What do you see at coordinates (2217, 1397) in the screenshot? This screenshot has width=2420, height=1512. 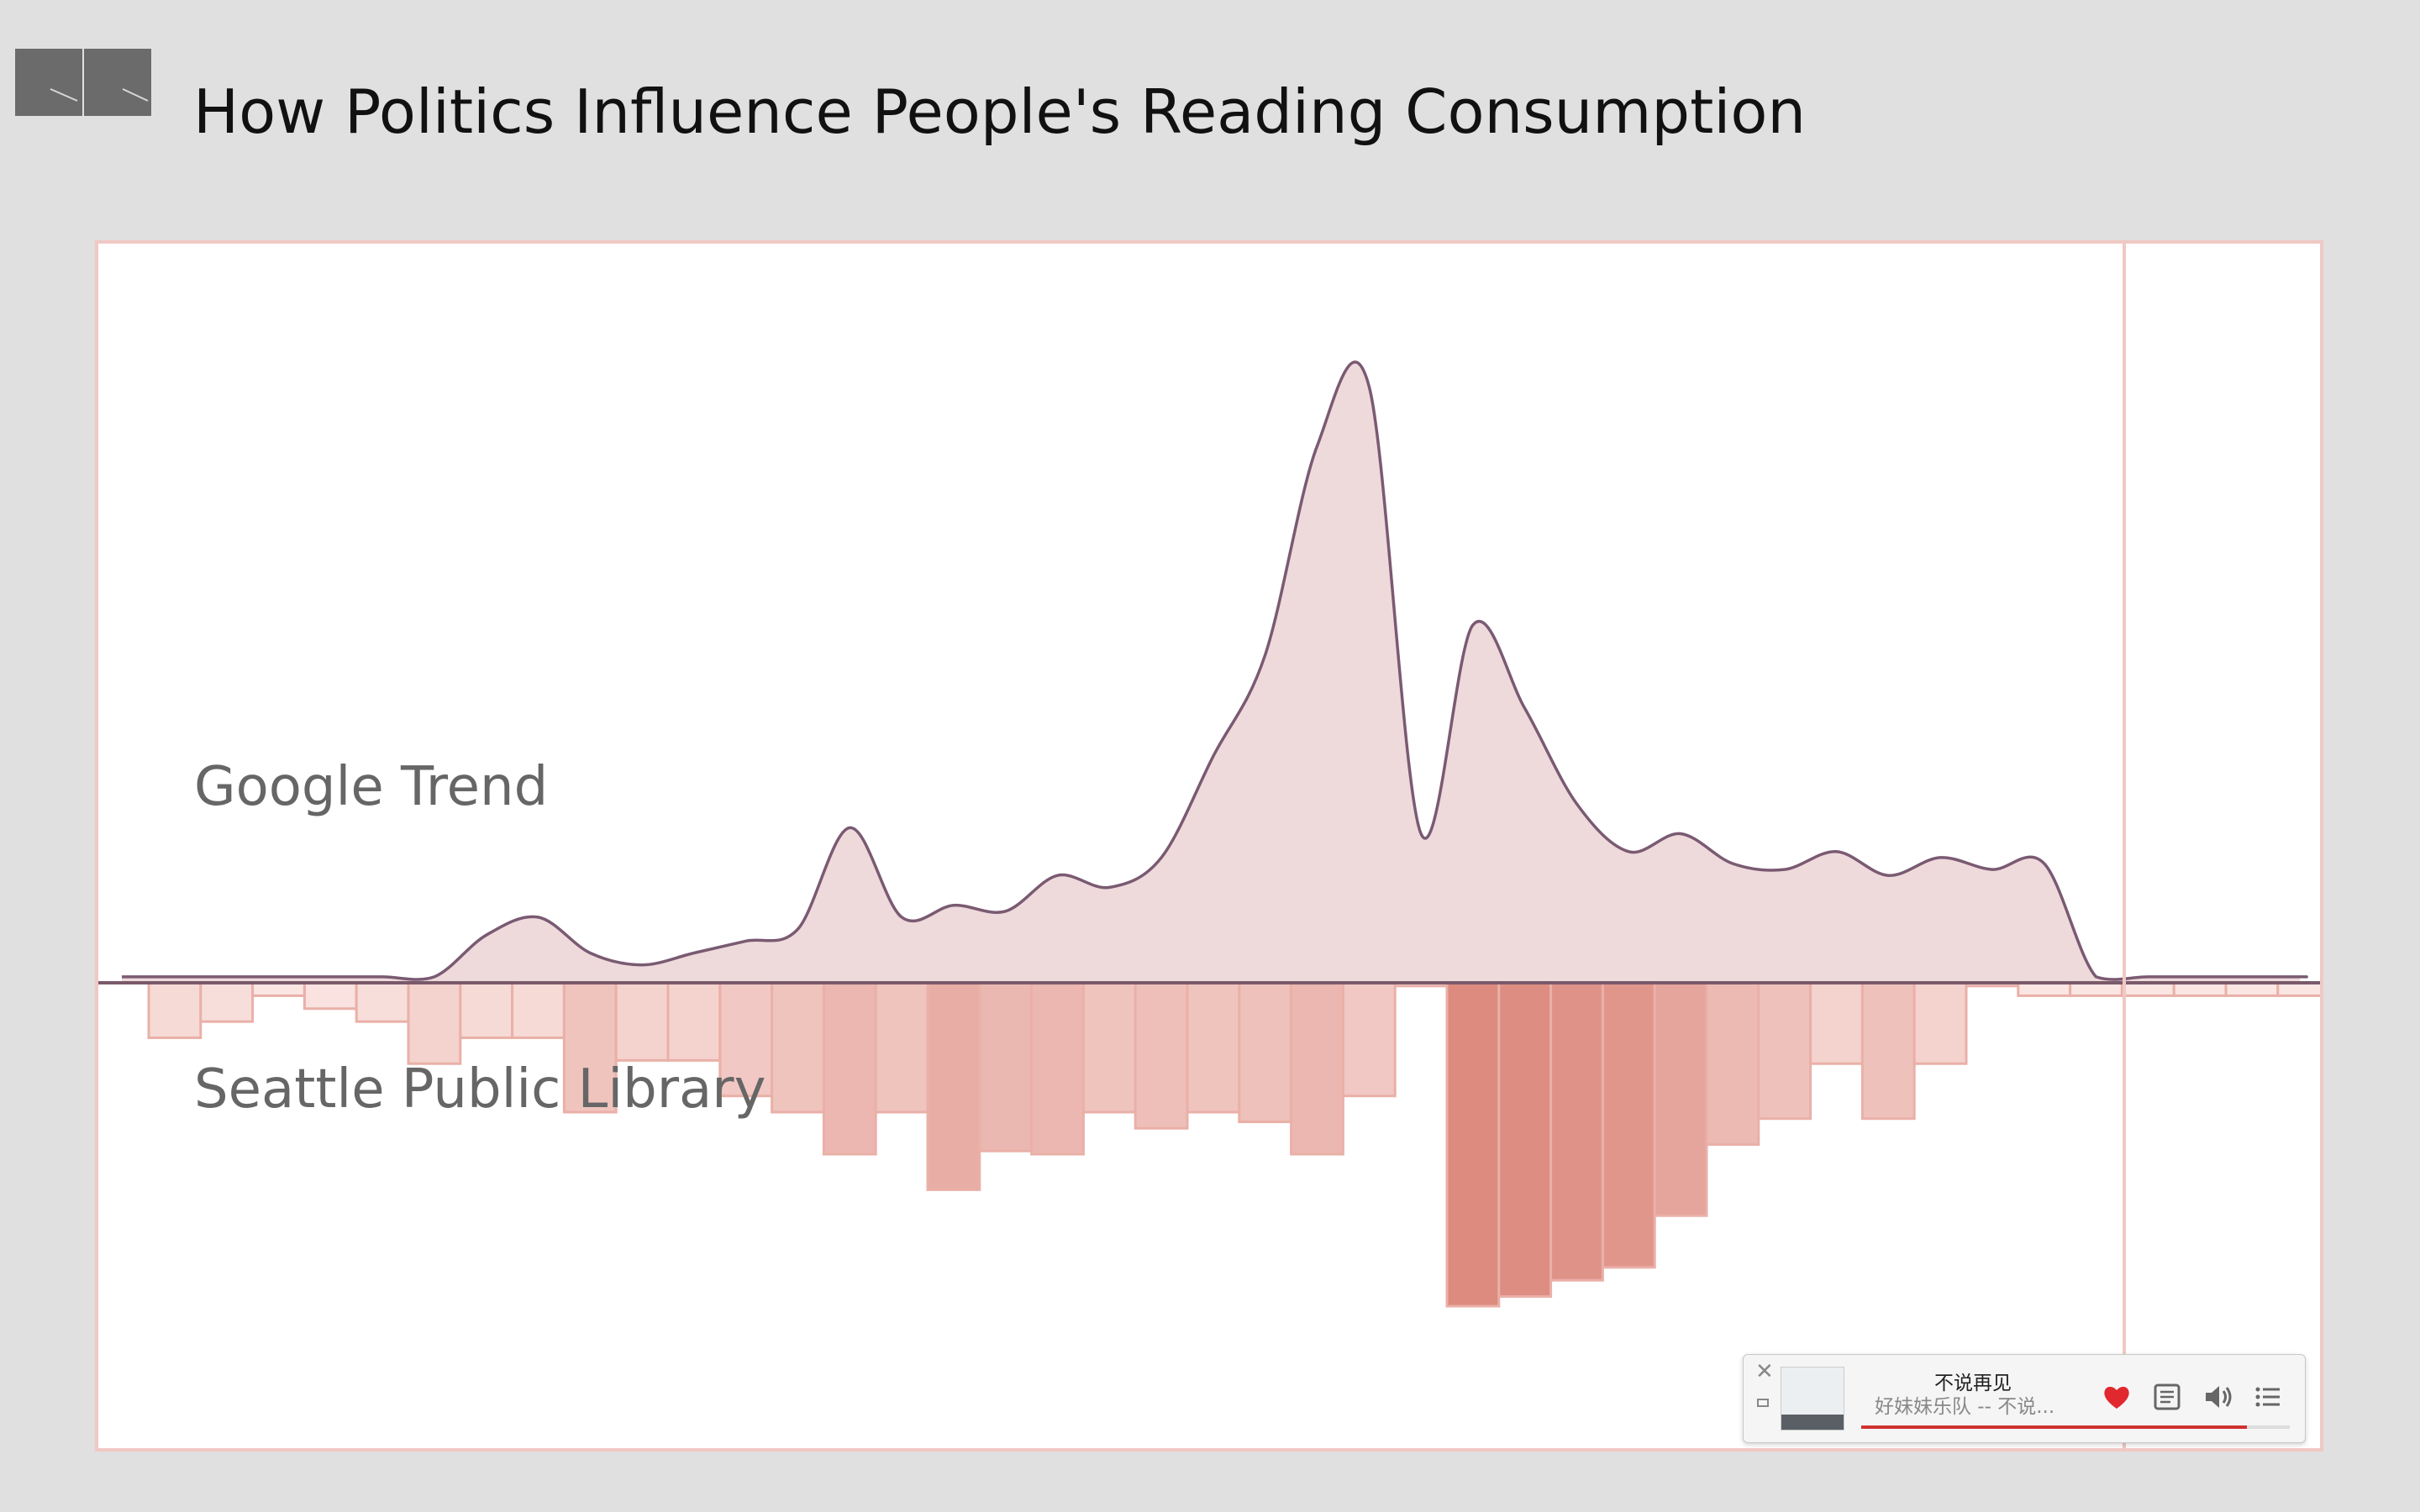 I see `volume-icon` at bounding box center [2217, 1397].